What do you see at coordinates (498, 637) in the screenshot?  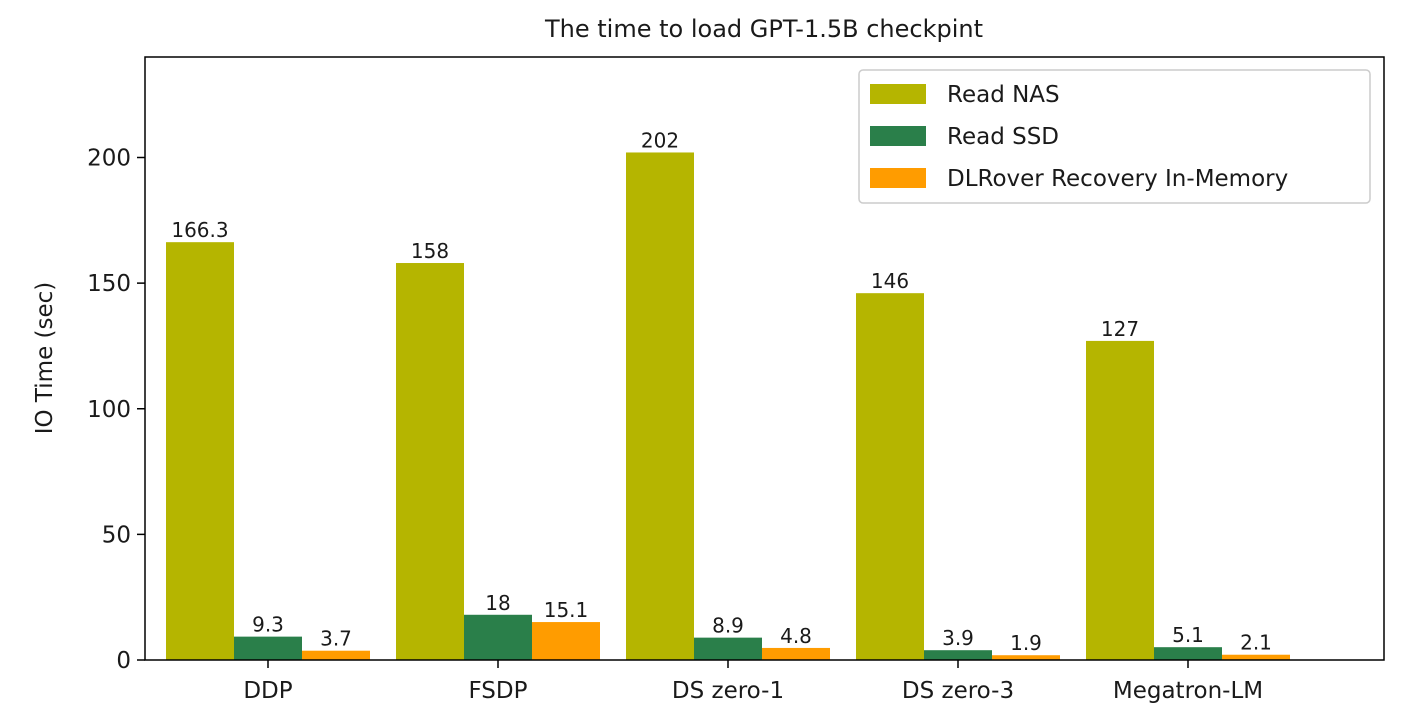 I see `bar-read-ssd-fsdp` at bounding box center [498, 637].